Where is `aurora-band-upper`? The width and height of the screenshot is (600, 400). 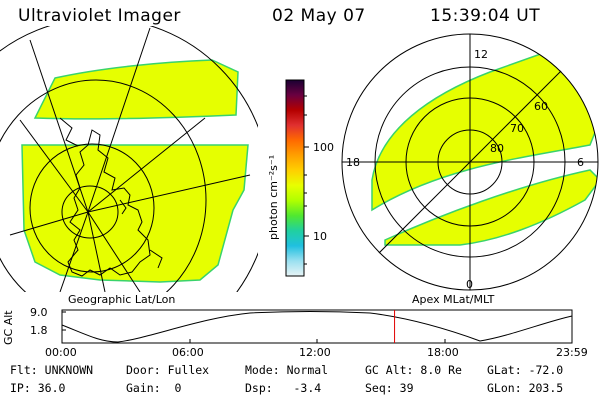
aurora-band-upper is located at coordinates (136, 89).